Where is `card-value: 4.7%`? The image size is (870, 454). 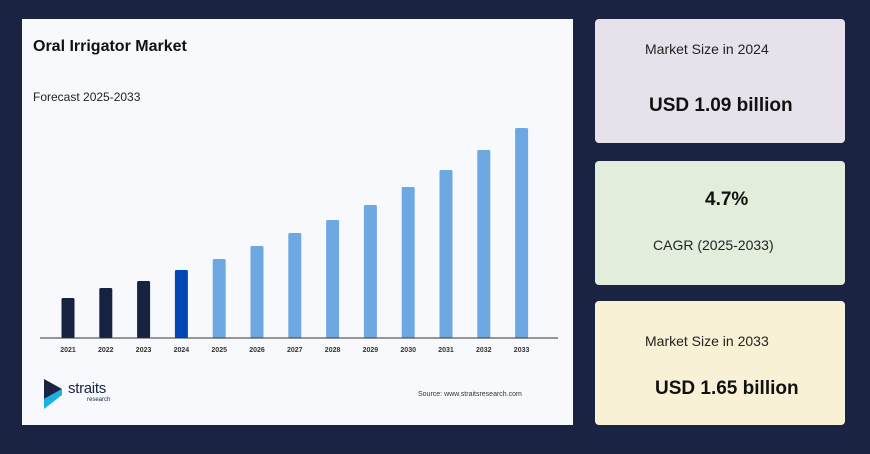 card-value: 4.7% is located at coordinates (727, 199).